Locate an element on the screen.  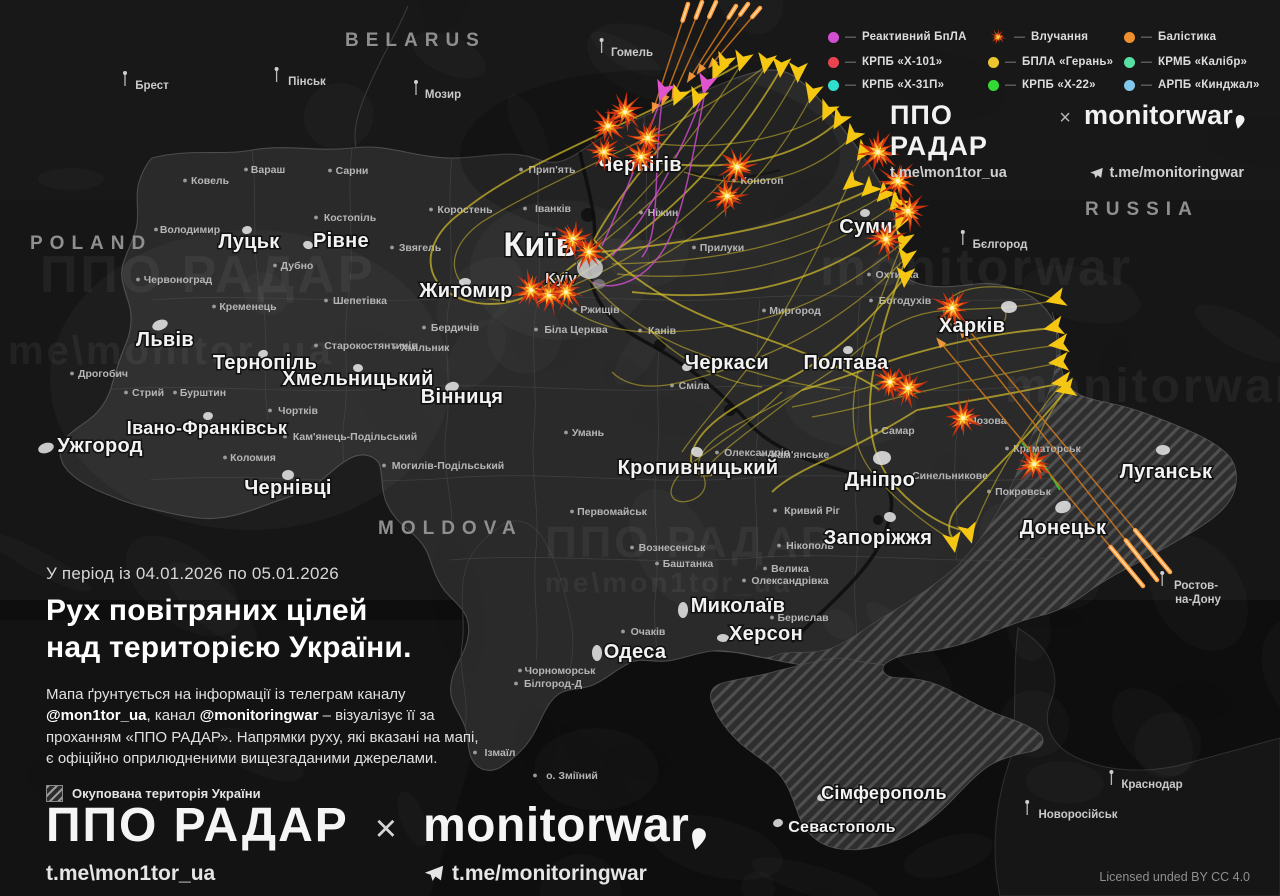
svg-text: Богодухів is located at coordinates (905, 301).